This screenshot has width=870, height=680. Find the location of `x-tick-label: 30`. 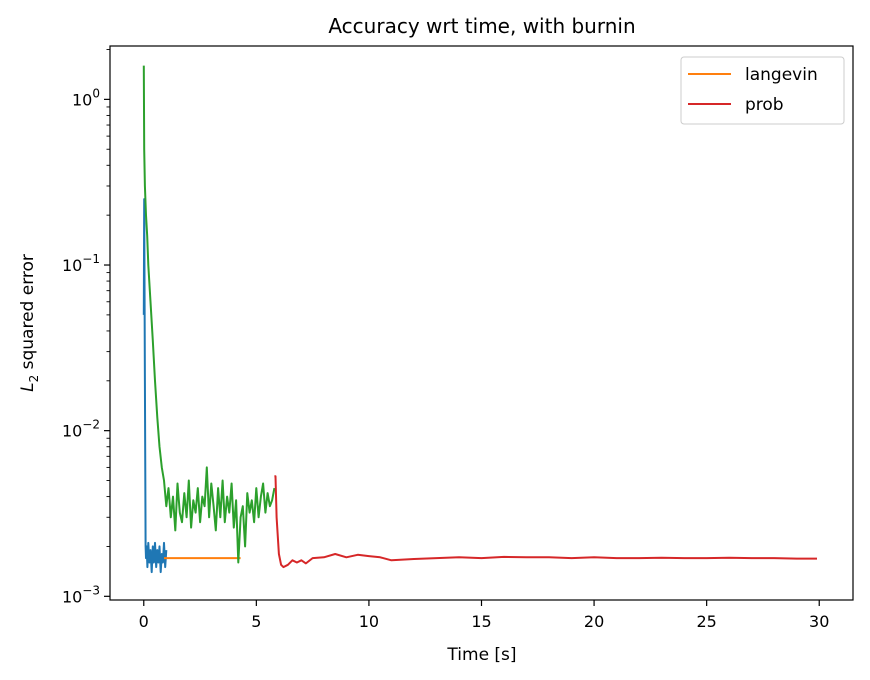

x-tick-label: 30 is located at coordinates (819, 621).